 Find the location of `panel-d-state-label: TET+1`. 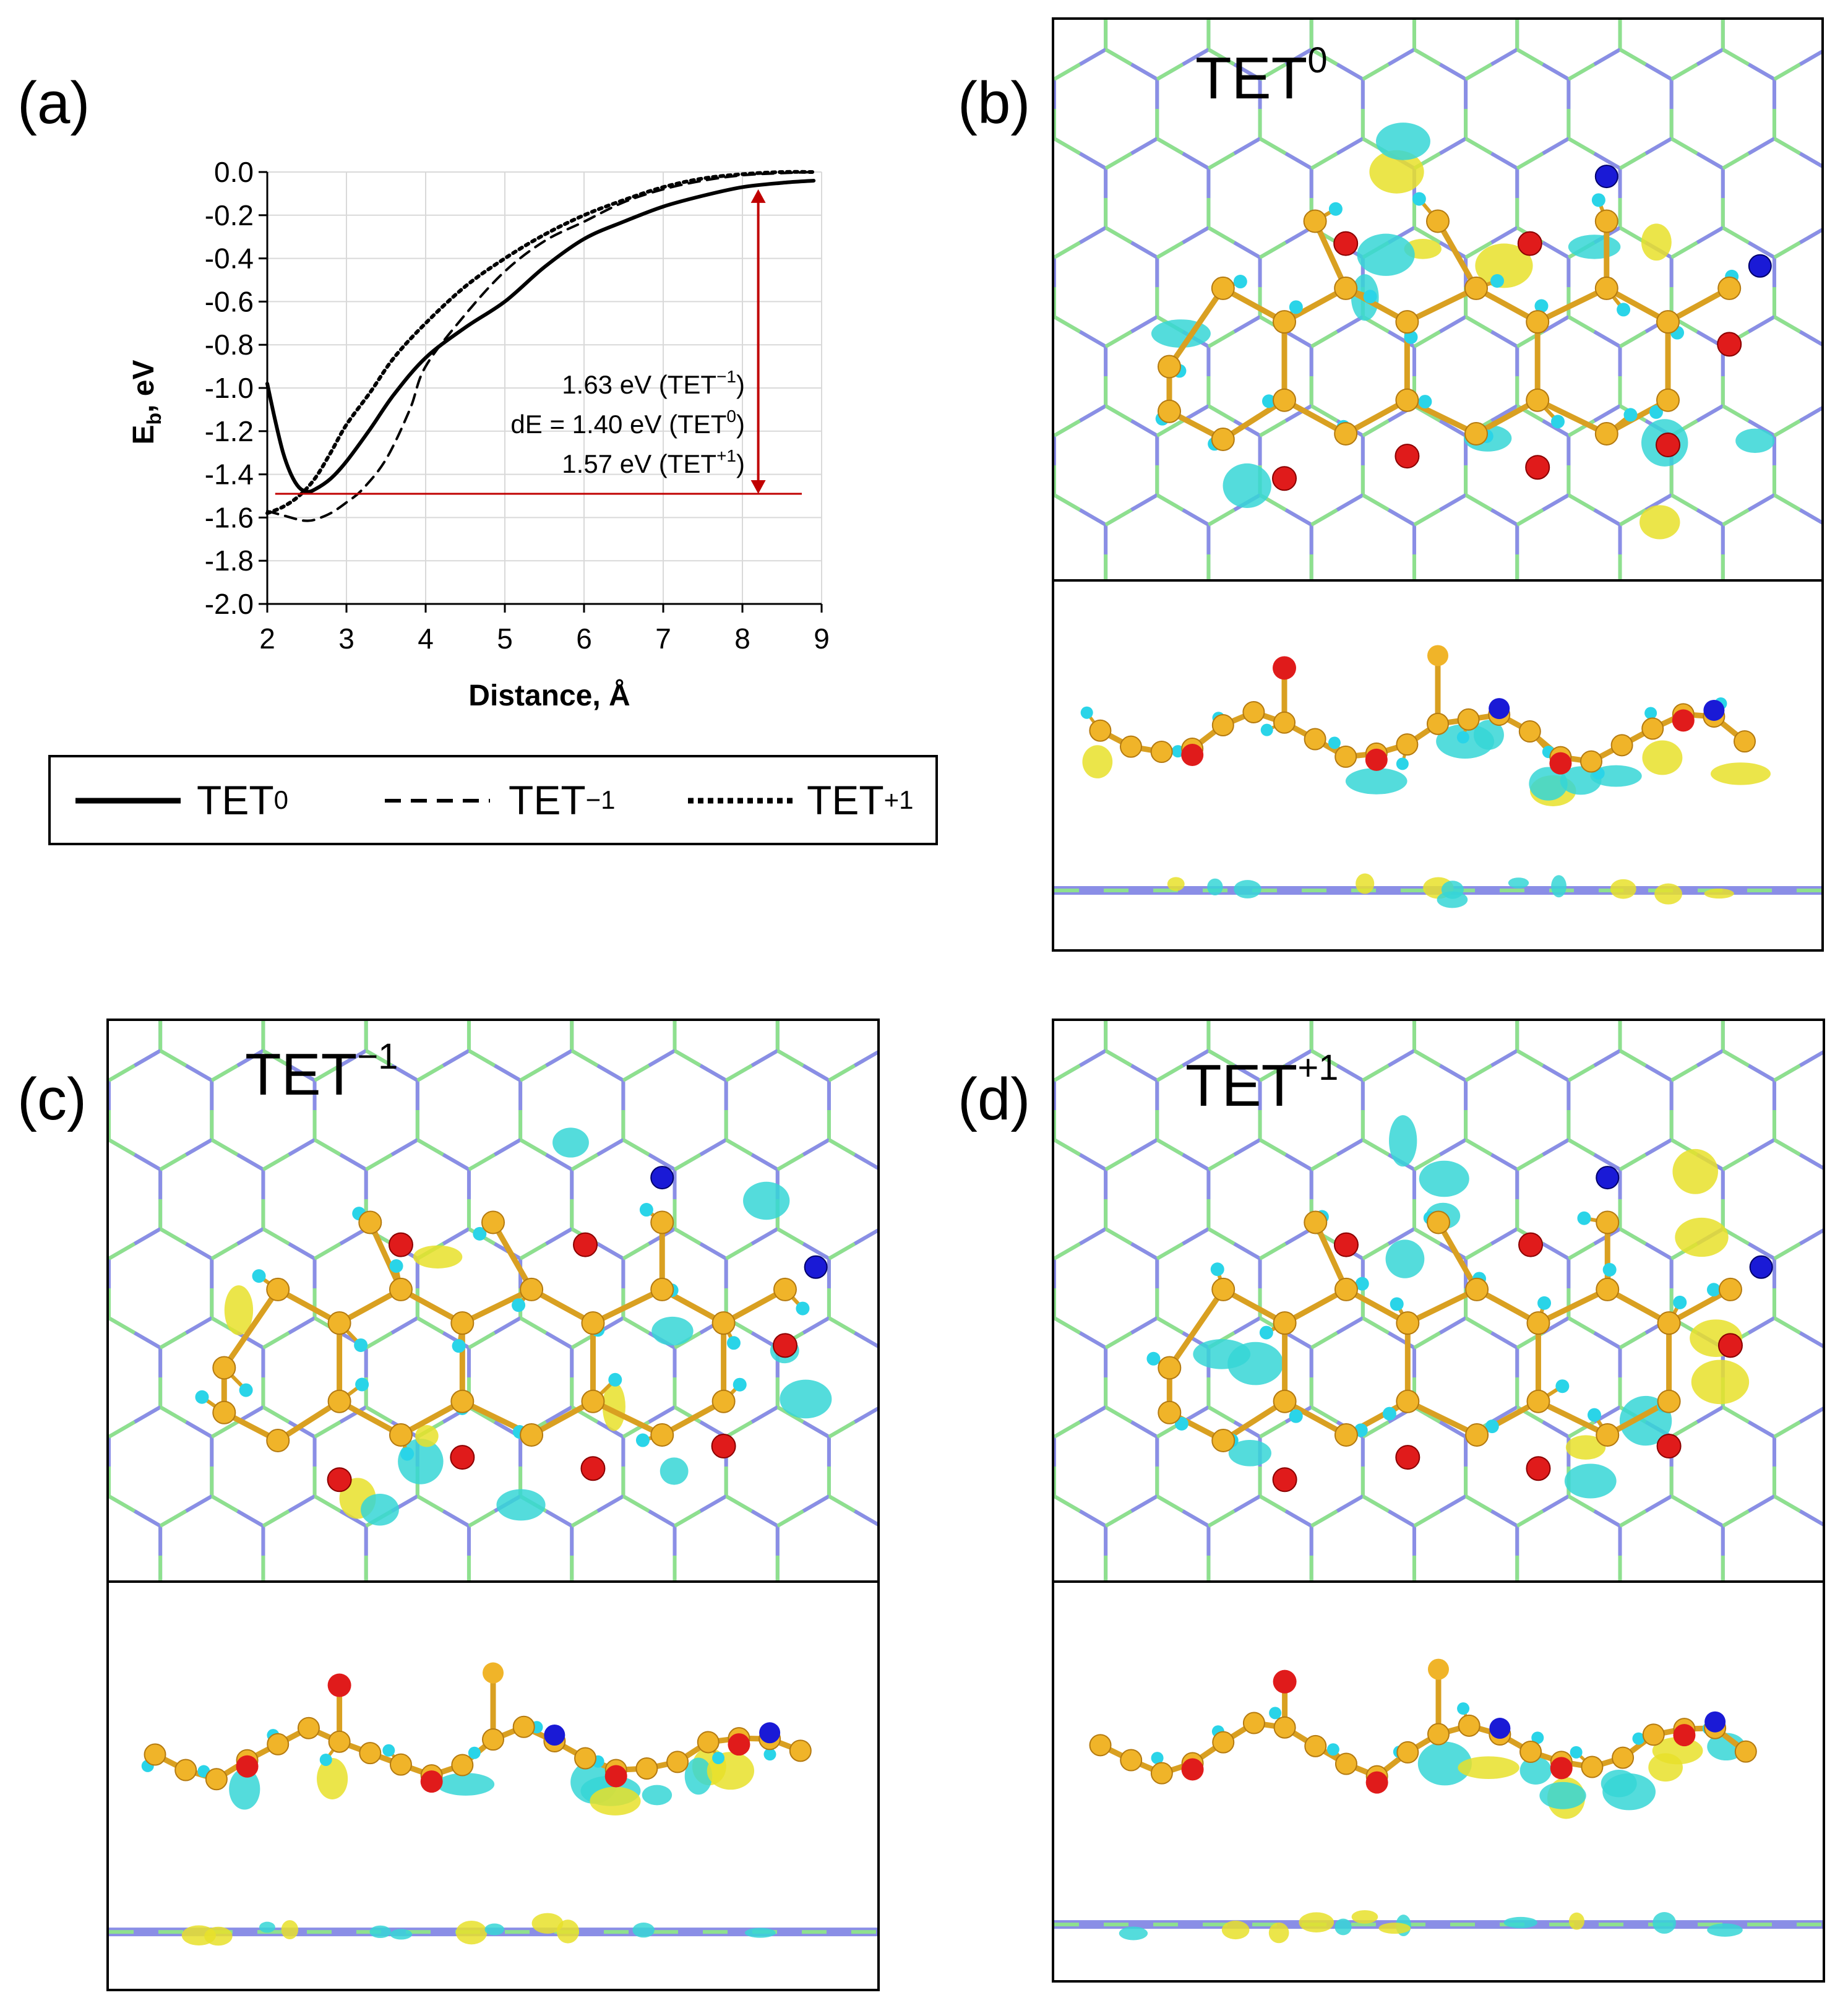

panel-d-state-label: TET+1 is located at coordinates (1262, 1083).